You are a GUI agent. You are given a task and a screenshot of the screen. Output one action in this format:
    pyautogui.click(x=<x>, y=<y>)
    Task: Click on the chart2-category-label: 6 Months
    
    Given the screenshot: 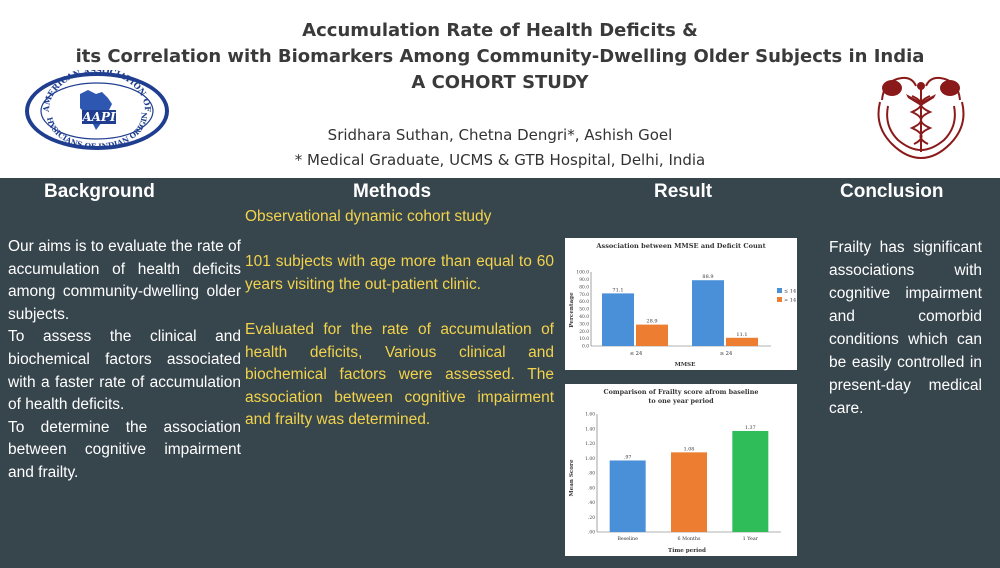 What is the action you would take?
    pyautogui.click(x=689, y=539)
    